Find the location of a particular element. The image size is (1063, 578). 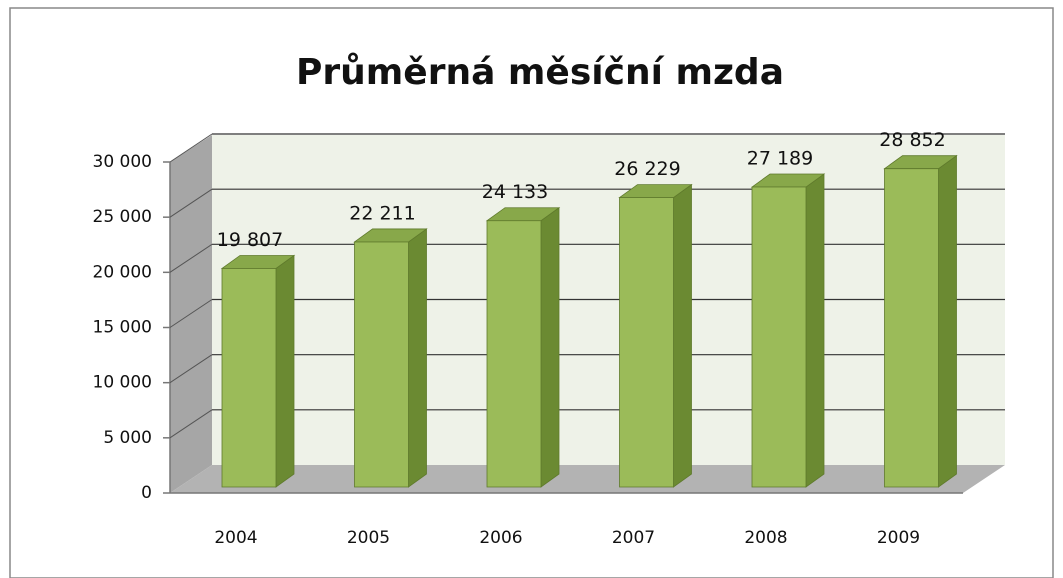

y-tick-label: 0 is located at coordinates (146, 493).